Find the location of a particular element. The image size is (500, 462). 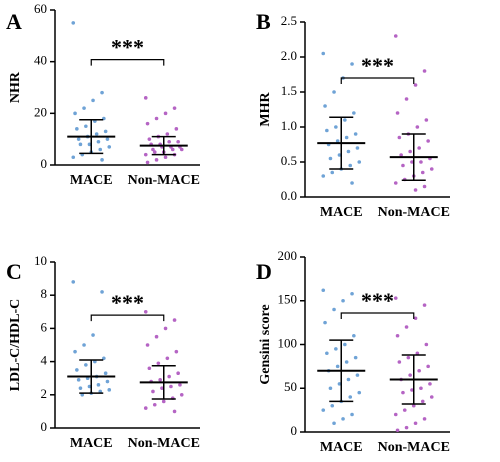

y-tick-label: 40 is located at coordinates (40, 60).